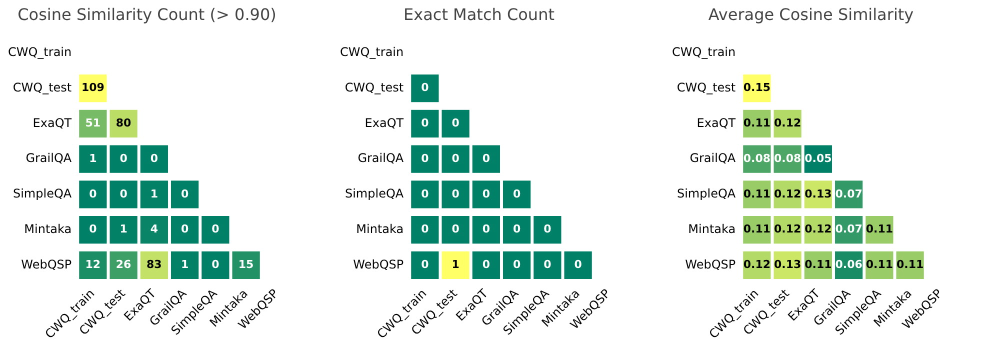 The width and height of the screenshot is (997, 350). I want to click on data-label: 83, so click(154, 264).